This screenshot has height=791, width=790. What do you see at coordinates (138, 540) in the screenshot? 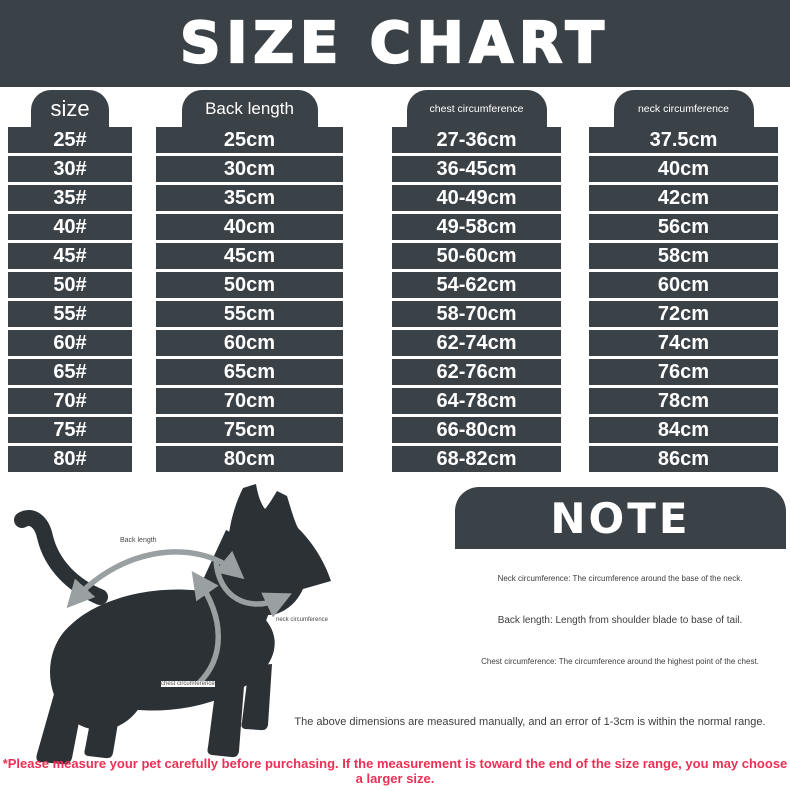
I see `diagram-label-back-length: Back length` at bounding box center [138, 540].